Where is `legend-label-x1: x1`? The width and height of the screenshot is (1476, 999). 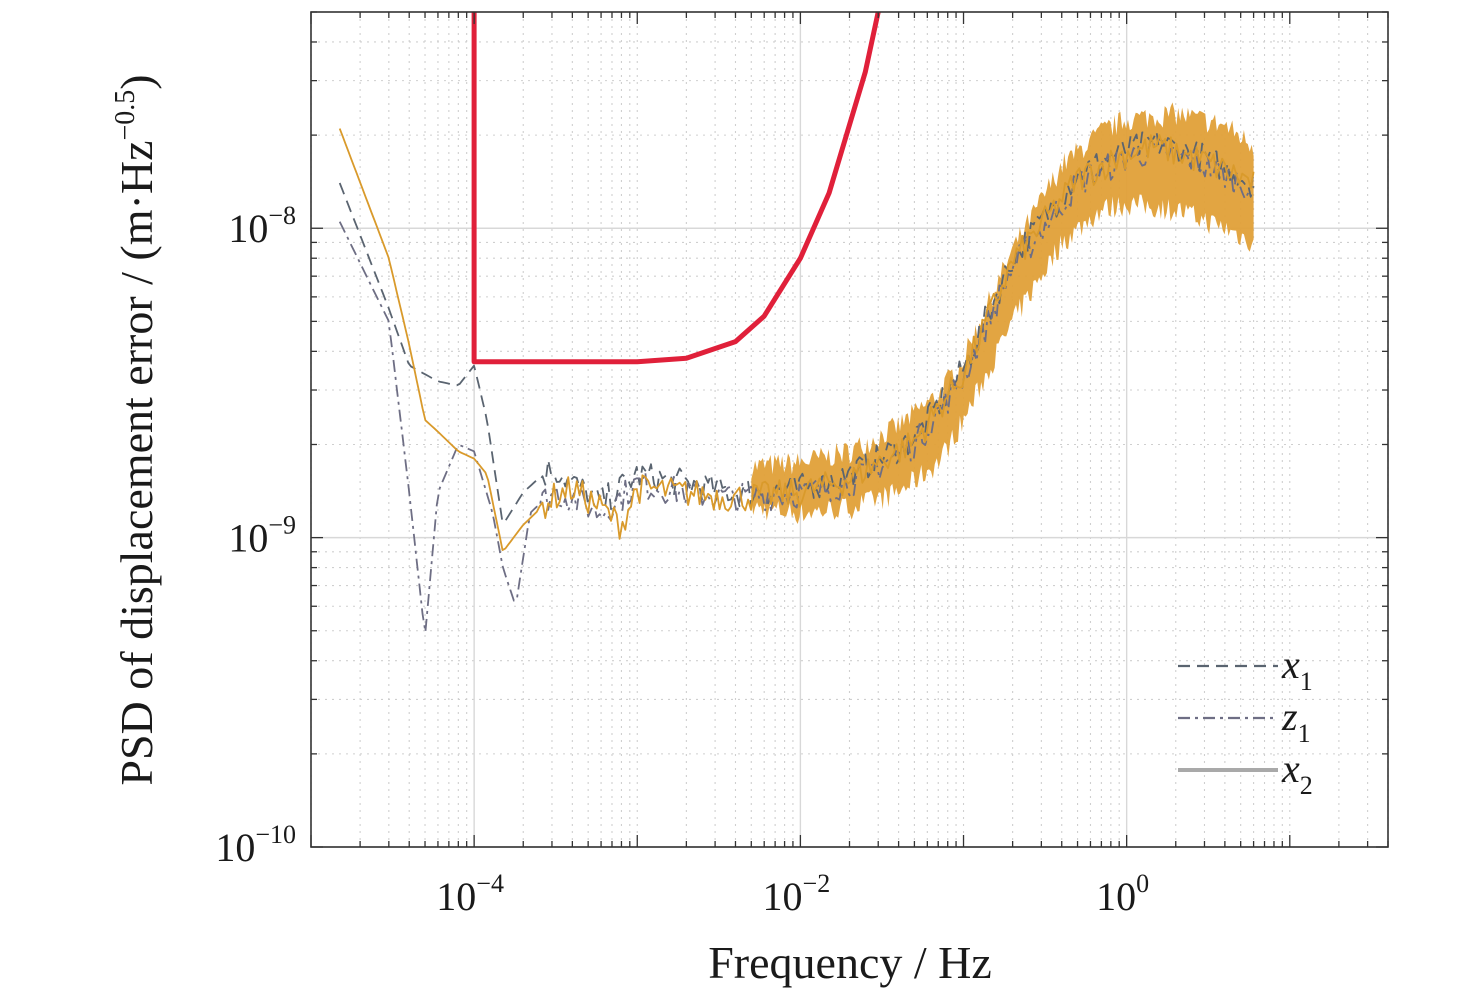 legend-label-x1: x1 is located at coordinates (1297, 669).